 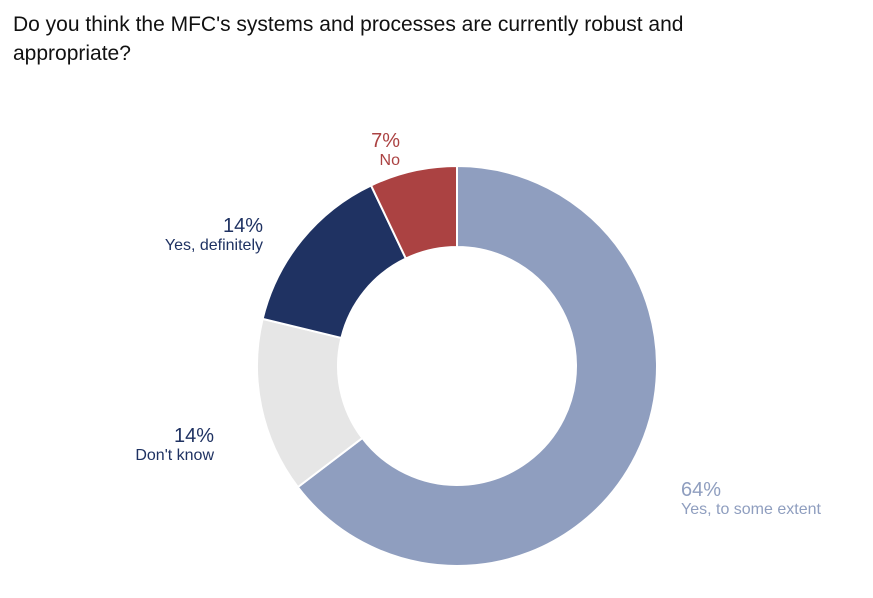 What do you see at coordinates (389, 160) in the screenshot?
I see `category-label: No` at bounding box center [389, 160].